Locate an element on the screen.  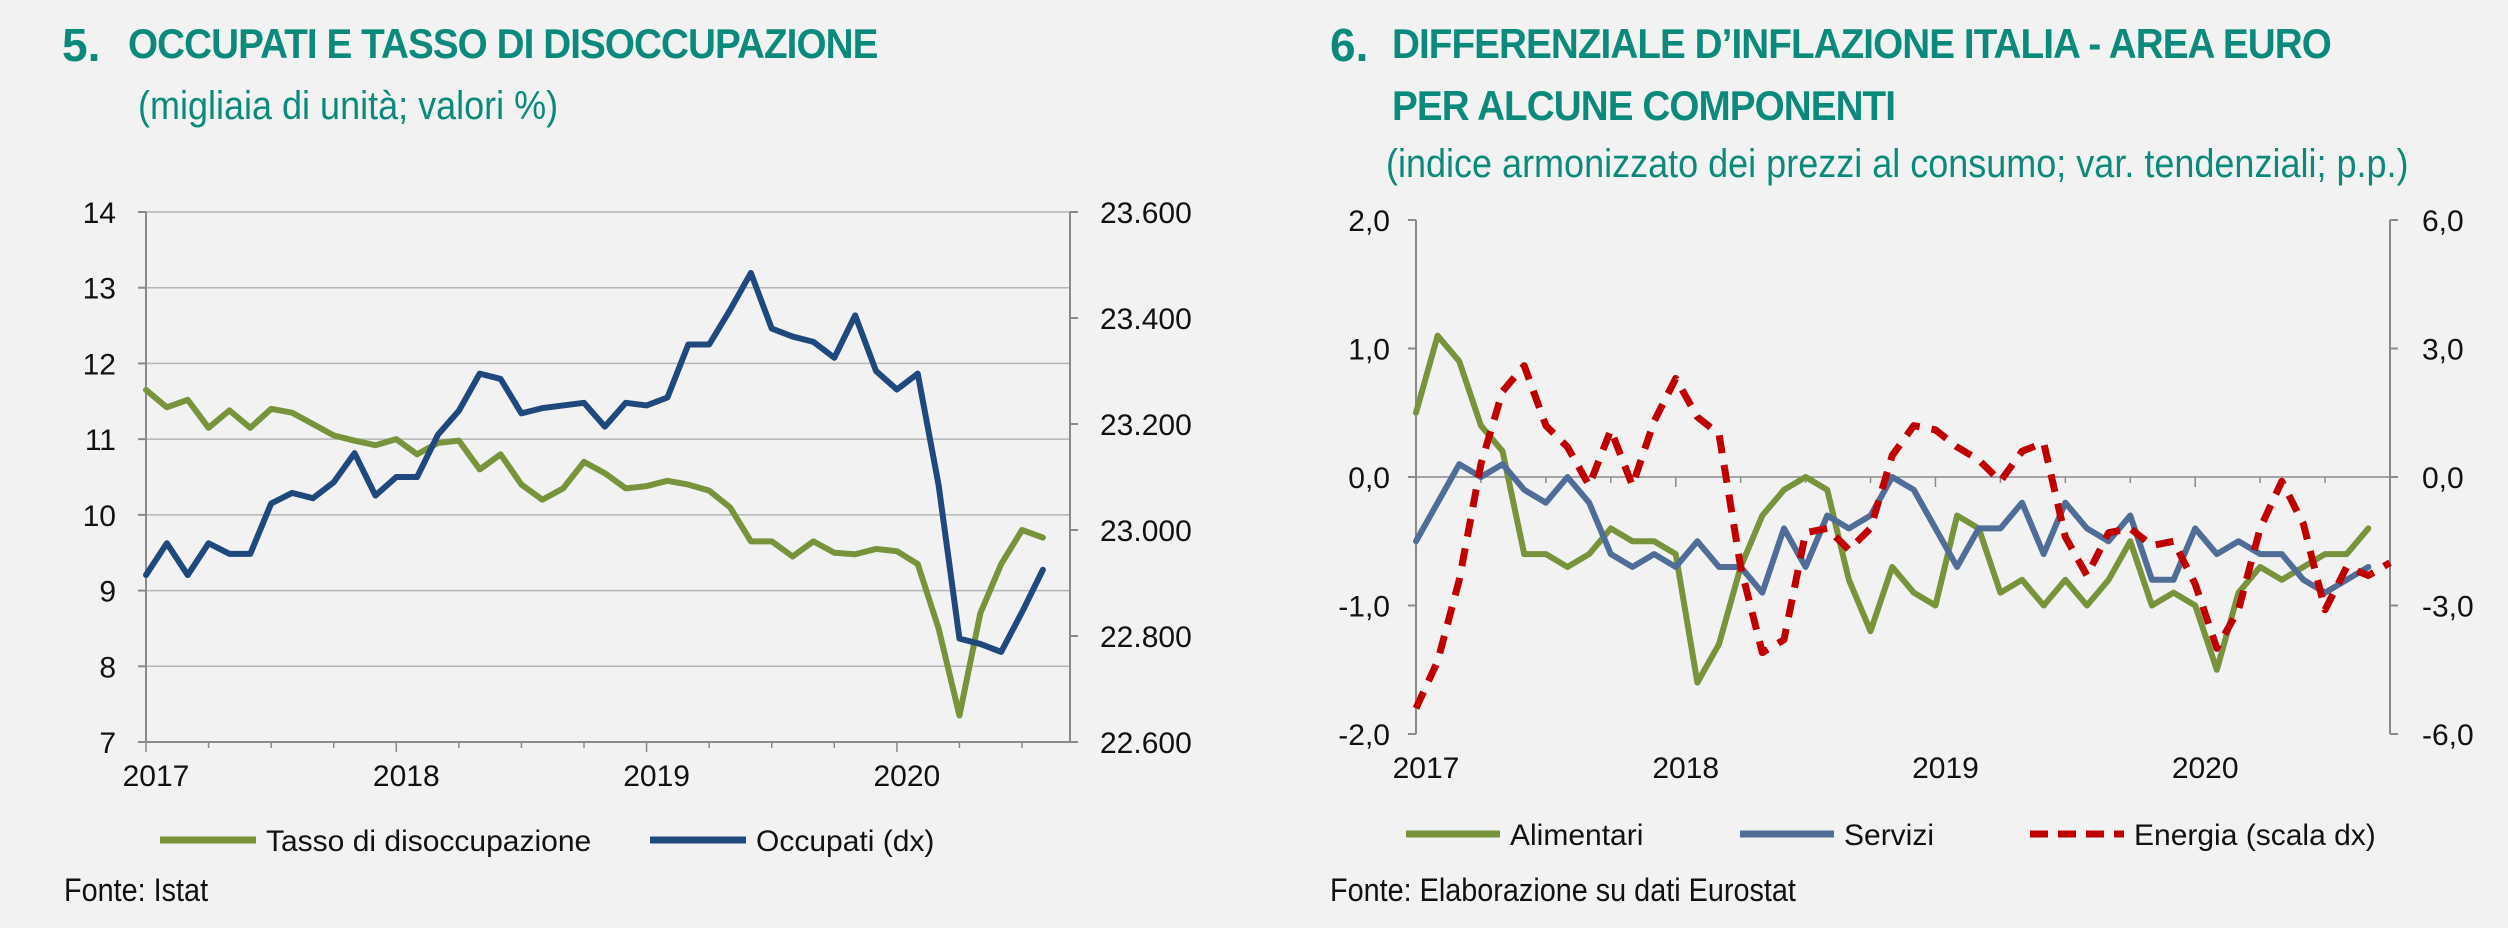
left-axis-tick-label: 10 is located at coordinates (99, 516).